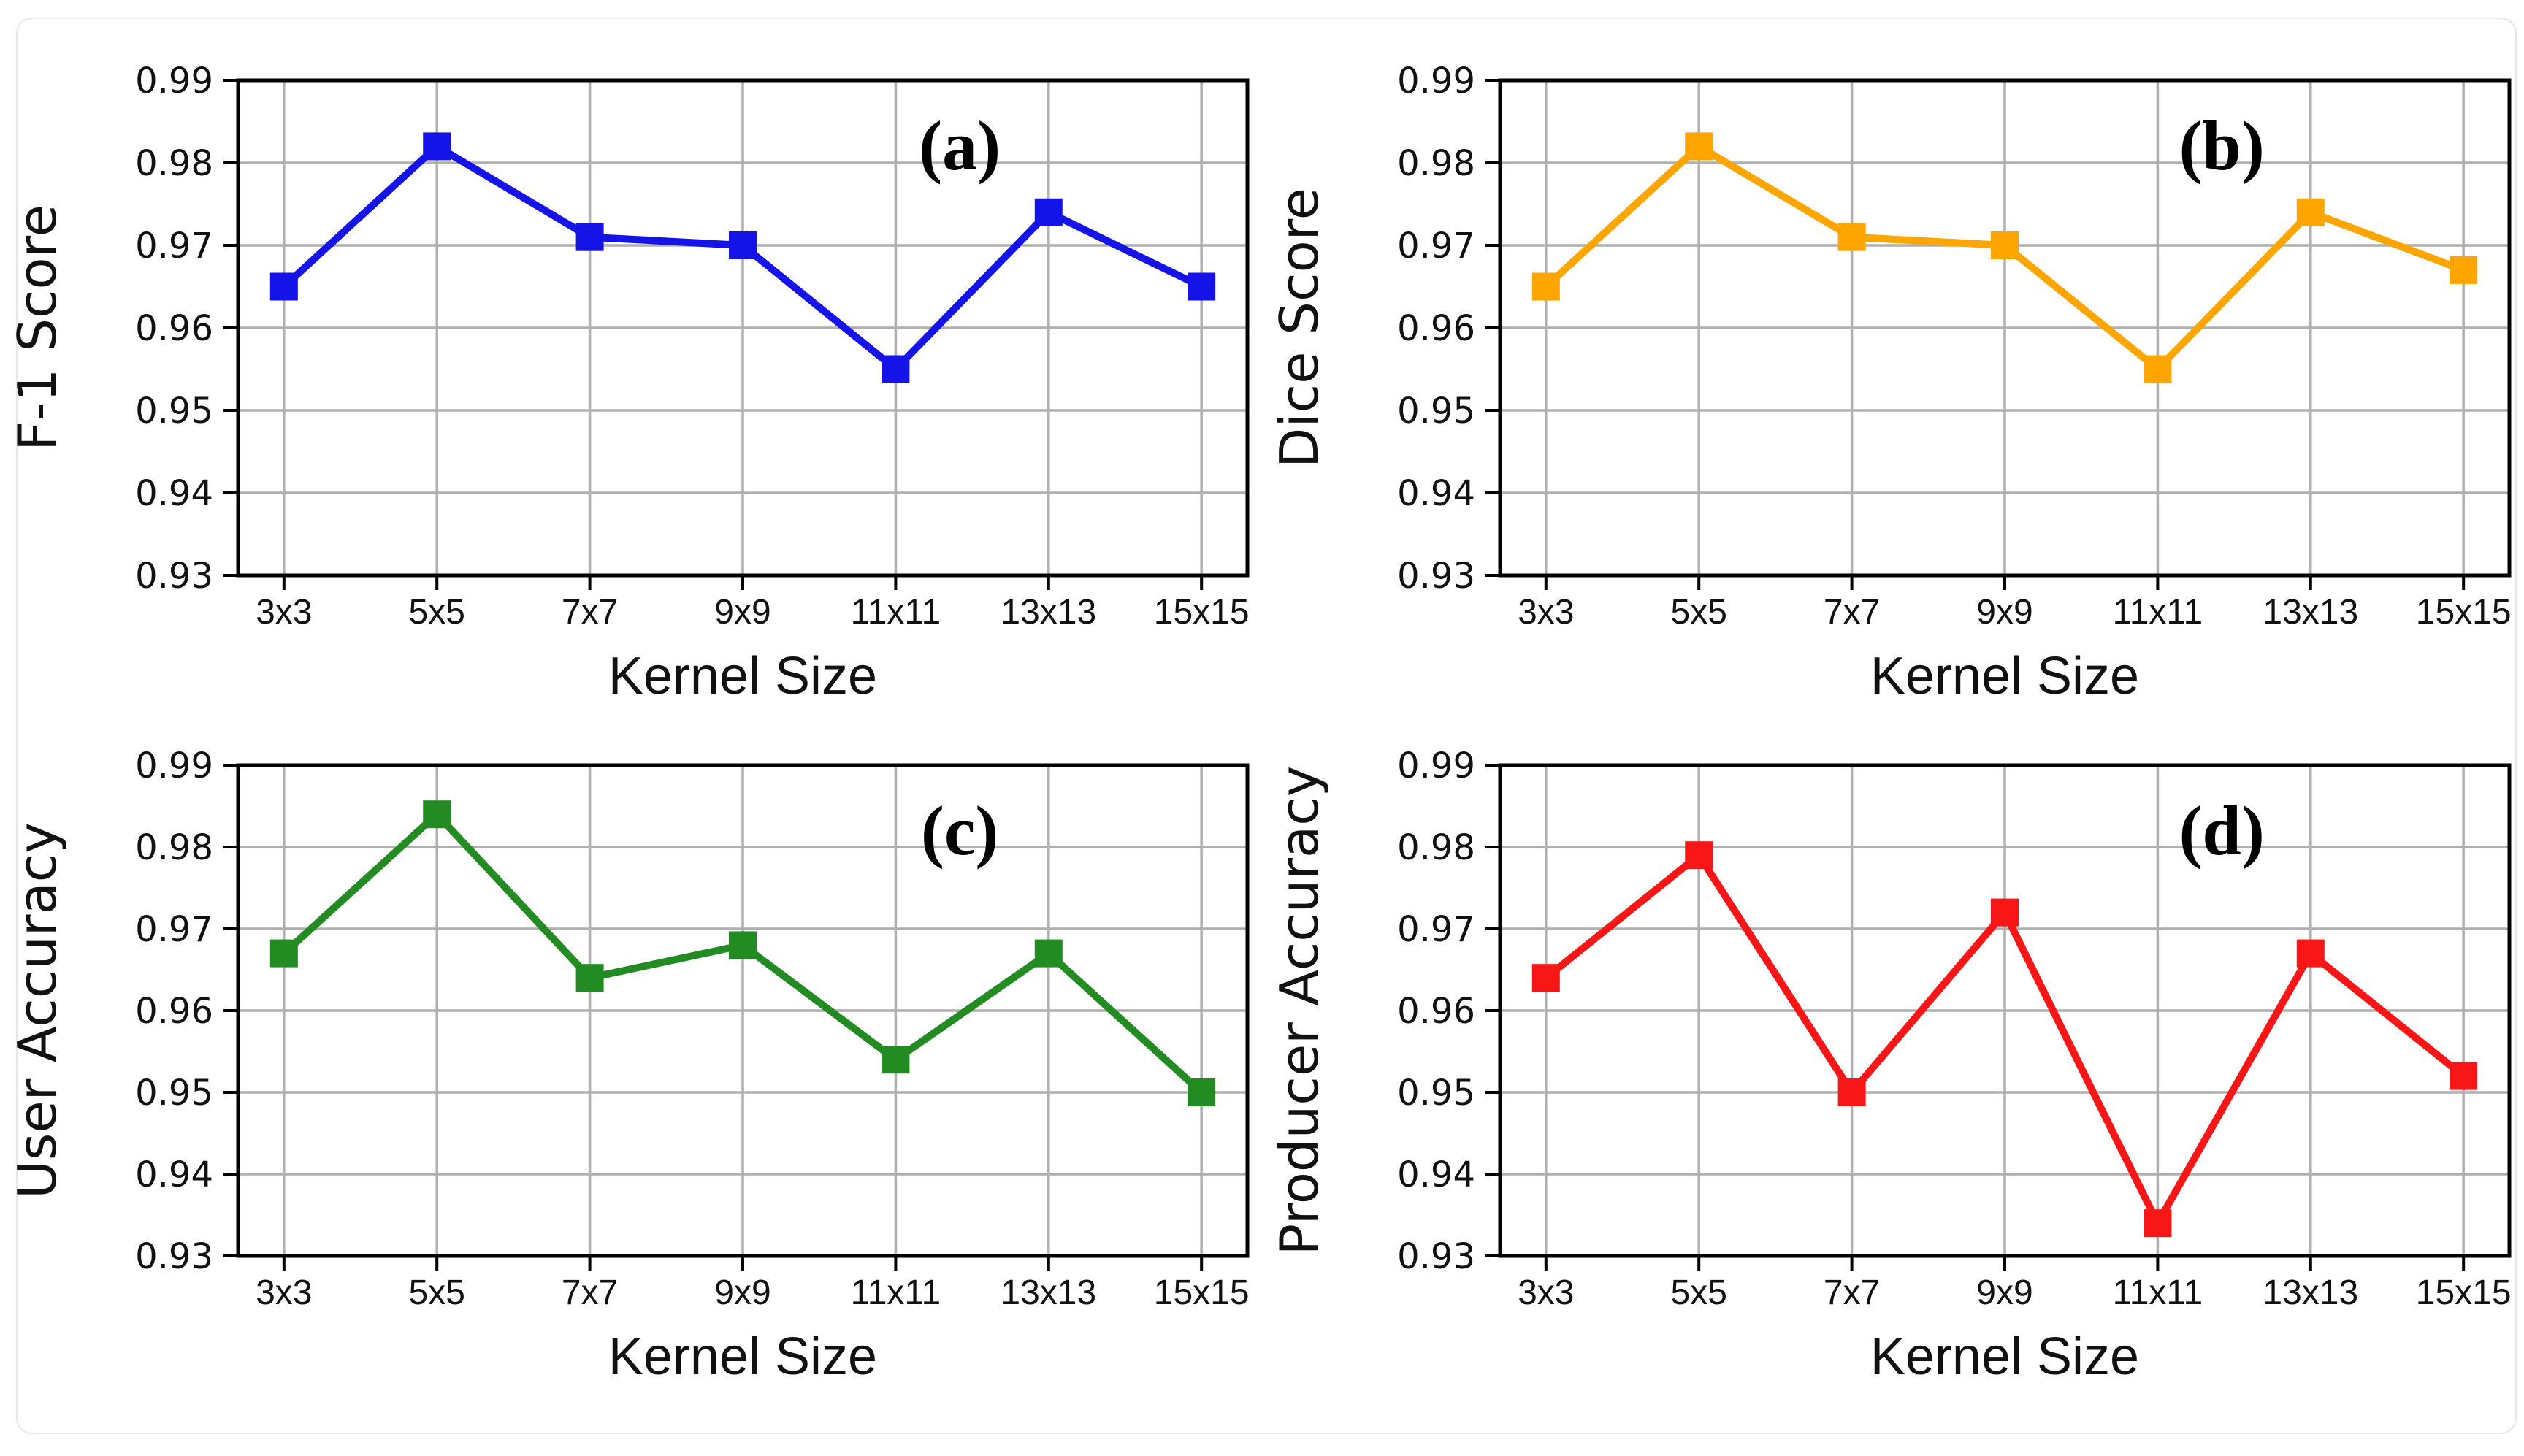  What do you see at coordinates (960, 146) in the screenshot?
I see `panel-label: (a)` at bounding box center [960, 146].